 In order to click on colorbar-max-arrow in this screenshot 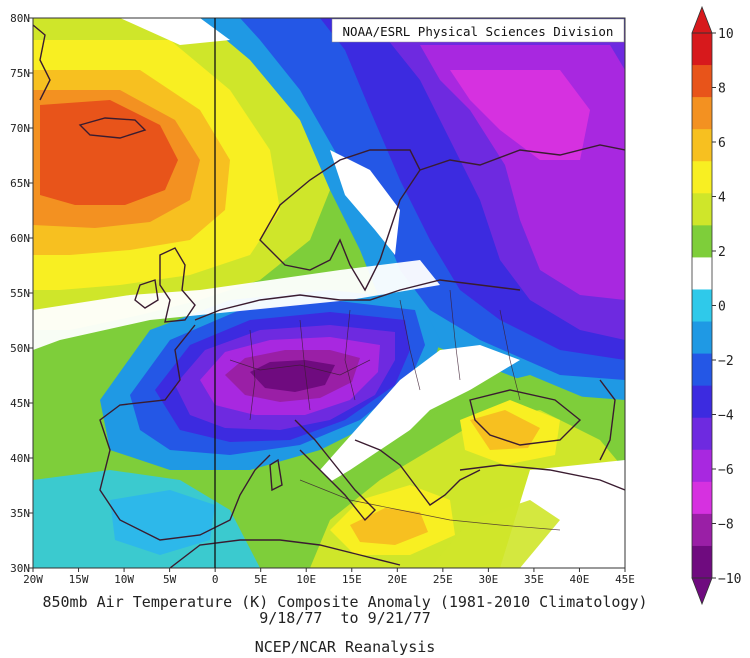, I will do `click(702, 19)`.